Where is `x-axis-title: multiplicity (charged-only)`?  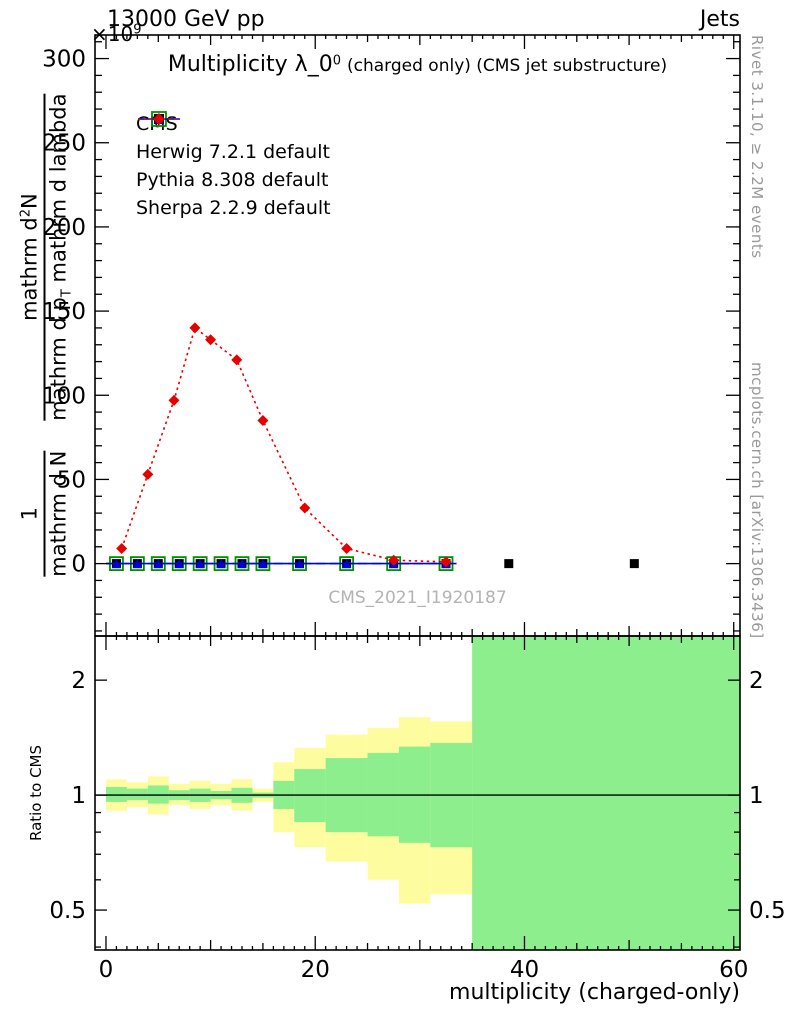 x-axis-title: multiplicity (charged-only) is located at coordinates (594, 992).